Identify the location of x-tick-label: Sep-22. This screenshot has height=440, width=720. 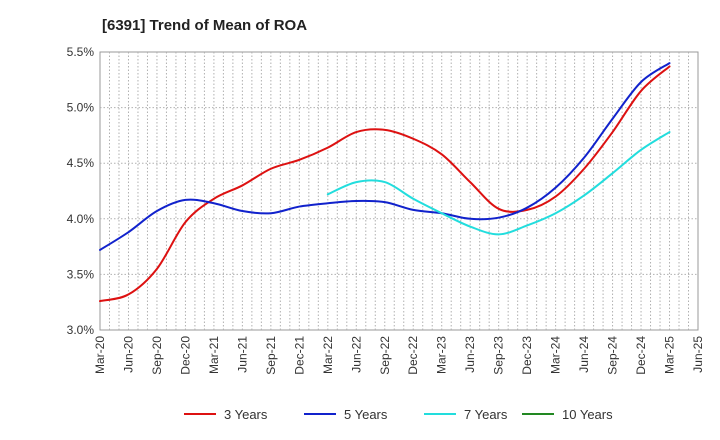
(385, 355).